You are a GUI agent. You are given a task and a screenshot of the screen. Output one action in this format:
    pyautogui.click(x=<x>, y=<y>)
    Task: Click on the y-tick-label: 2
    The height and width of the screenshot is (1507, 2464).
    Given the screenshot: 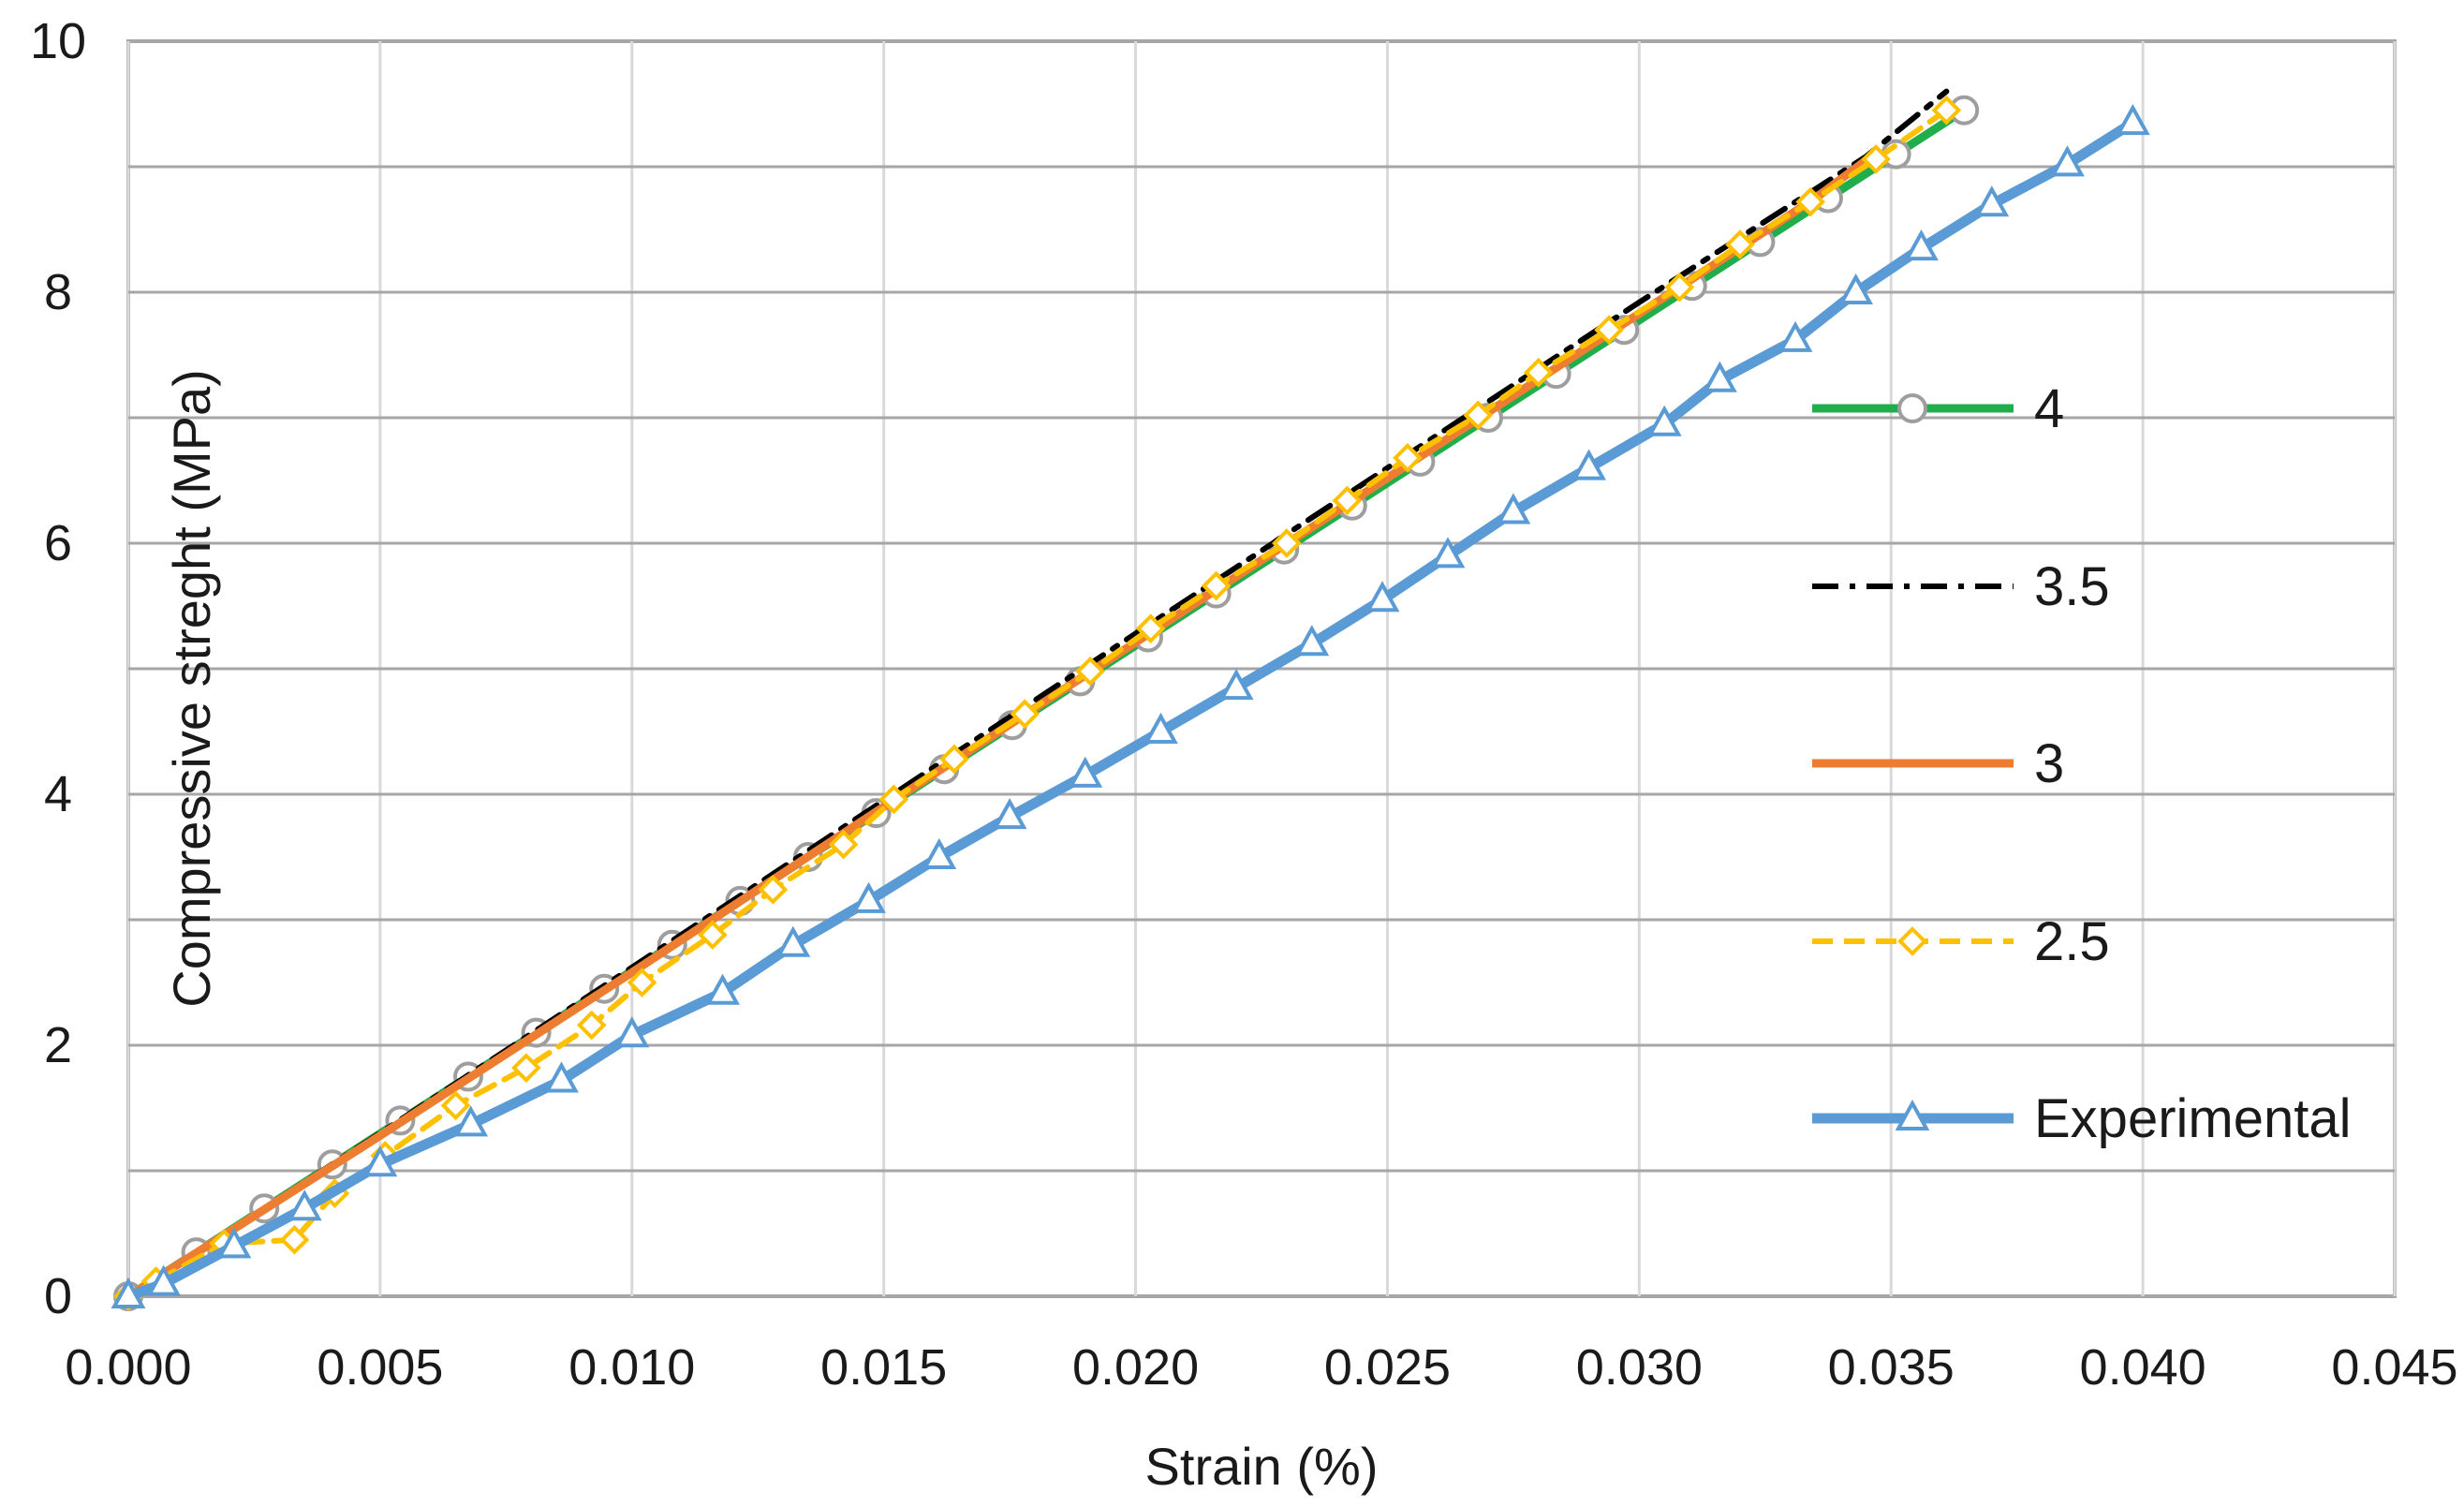 What is the action you would take?
    pyautogui.click(x=58, y=1045)
    